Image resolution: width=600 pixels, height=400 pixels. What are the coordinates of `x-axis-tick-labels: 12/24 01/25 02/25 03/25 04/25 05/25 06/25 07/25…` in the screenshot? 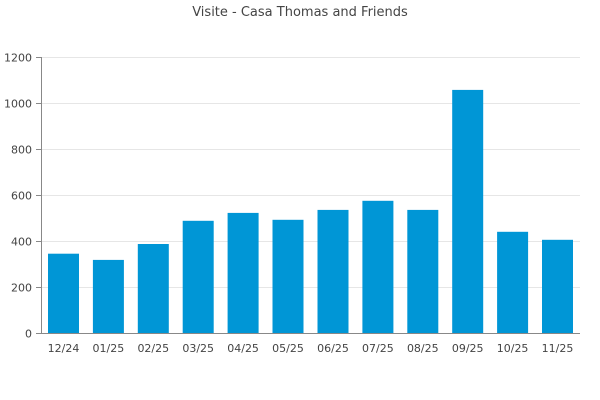 It's located at (311, 348).